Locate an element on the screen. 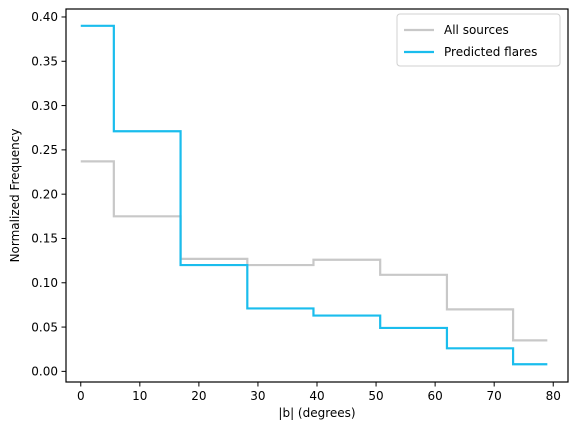  x-tick-label: 50 is located at coordinates (375, 396).